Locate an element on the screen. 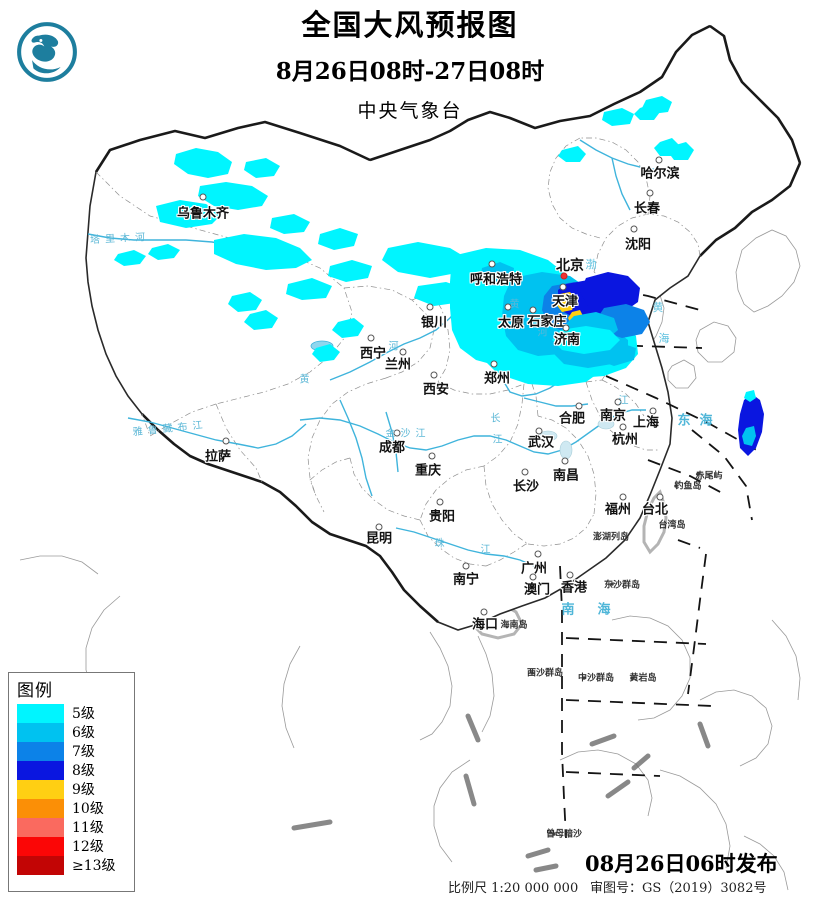  legend-row: 11级 is located at coordinates (75, 827).